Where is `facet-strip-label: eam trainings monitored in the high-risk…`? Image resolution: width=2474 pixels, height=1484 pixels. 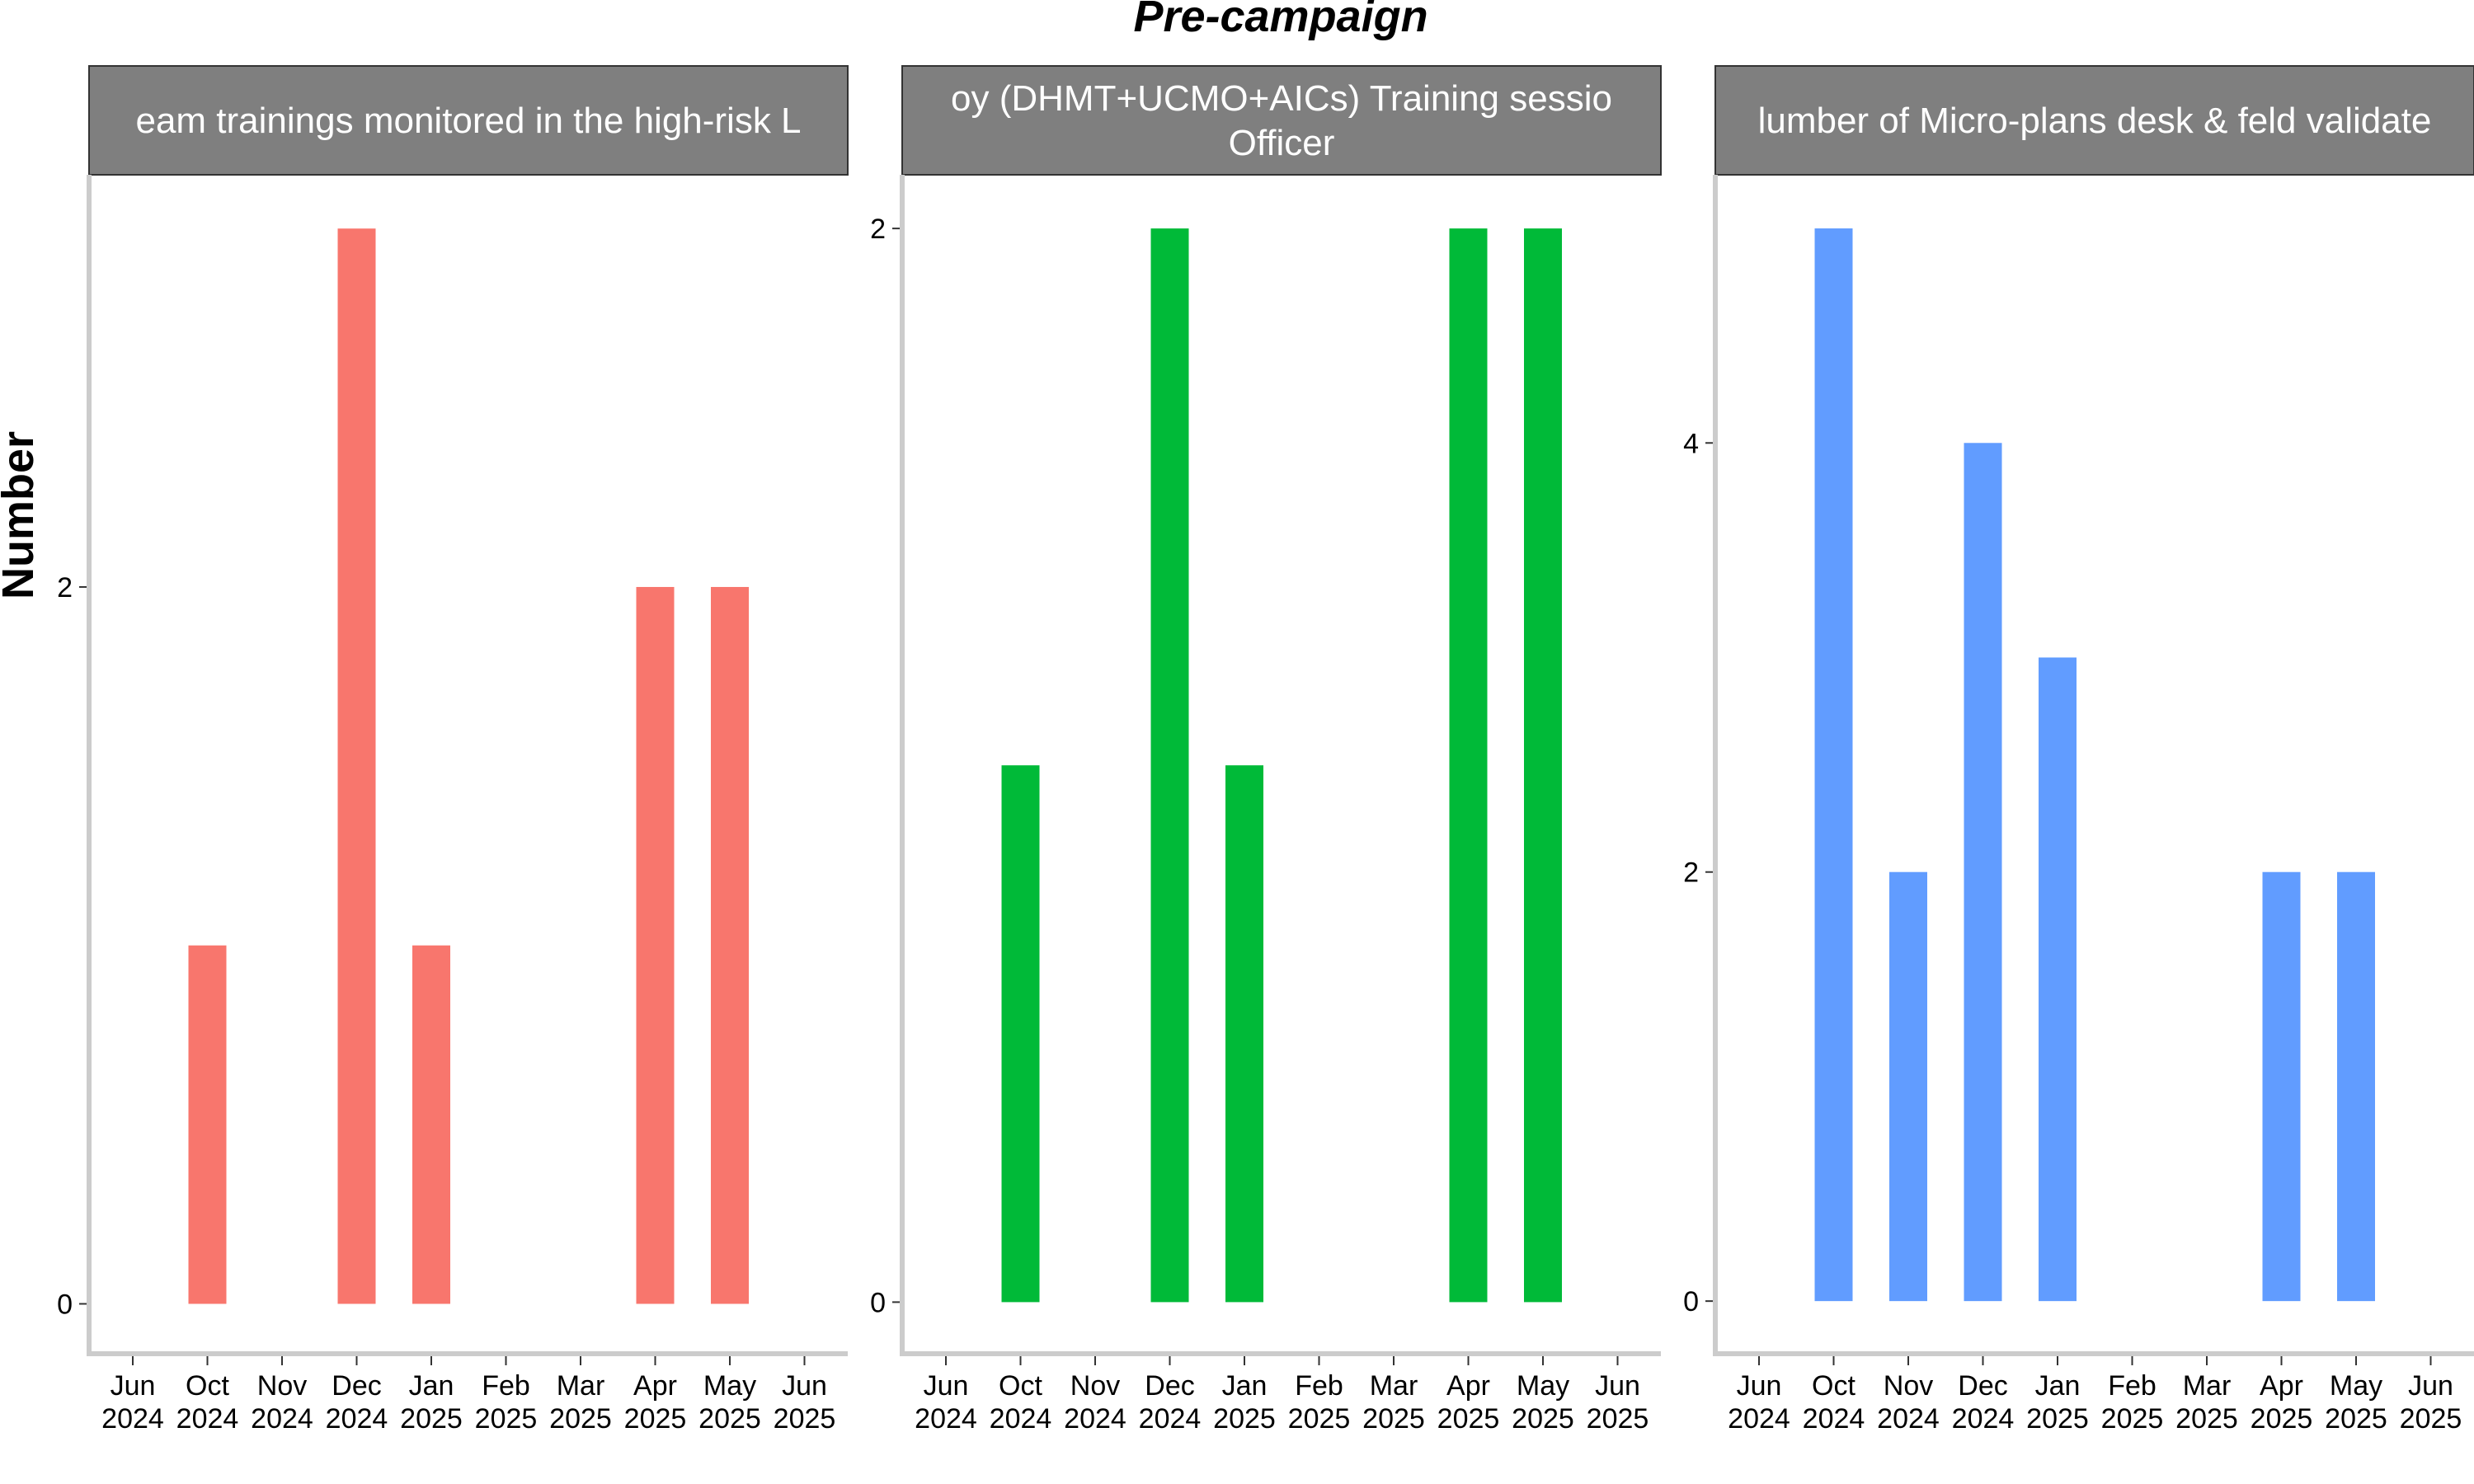 facet-strip-label: eam trainings monitored in the high-risk… is located at coordinates (468, 121).